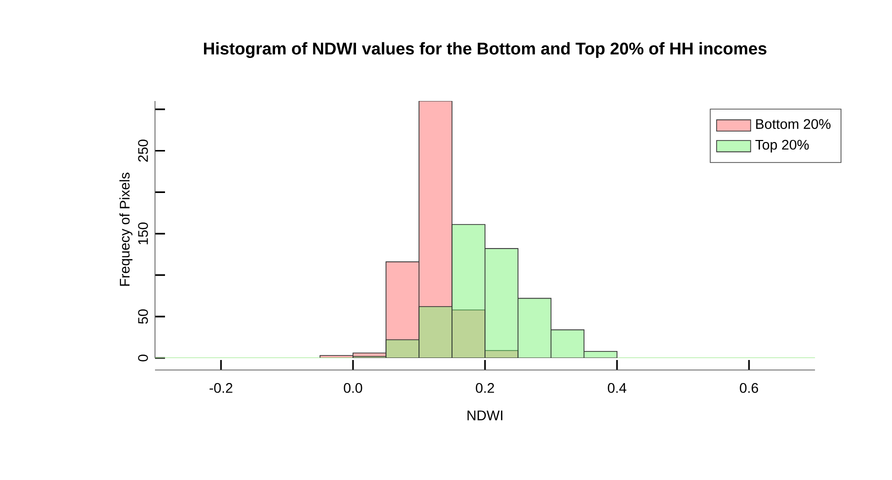 This screenshot has width=892, height=480. What do you see at coordinates (485, 388) in the screenshot?
I see `x-tick-label: 0.2` at bounding box center [485, 388].